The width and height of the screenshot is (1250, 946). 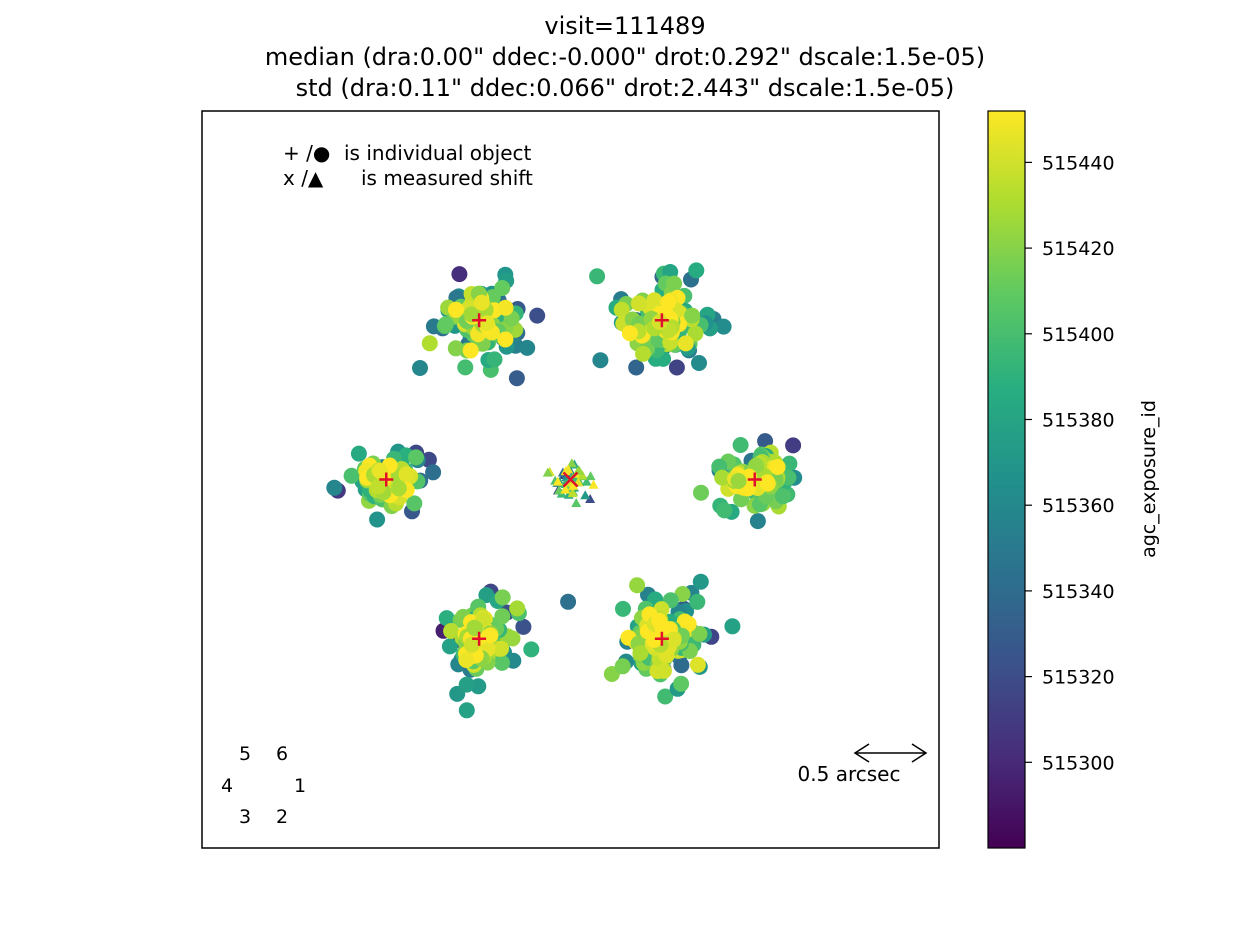 What do you see at coordinates (306, 153) in the screenshot?
I see `legend-symbols: + /●` at bounding box center [306, 153].